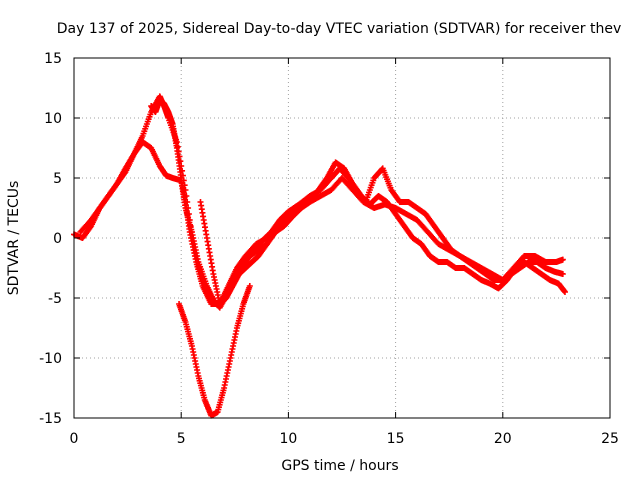 The image size is (640, 484). What do you see at coordinates (53, 59) in the screenshot?
I see `y-tick-label: 15` at bounding box center [53, 59].